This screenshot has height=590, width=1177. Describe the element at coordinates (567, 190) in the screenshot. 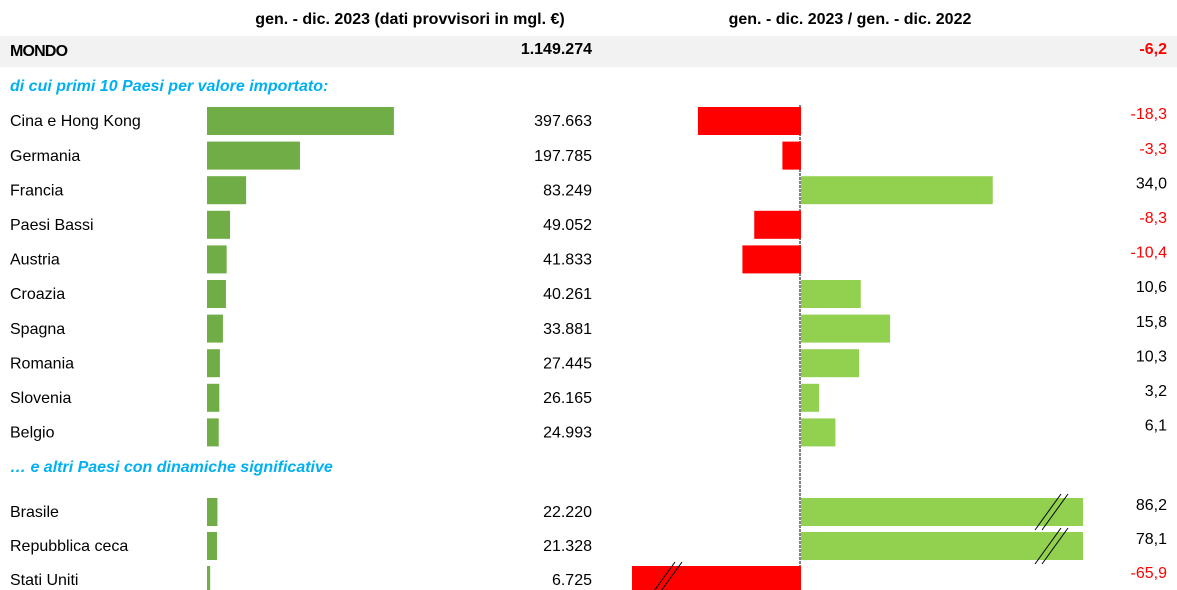

I see `value-label: 83.249` at that location.